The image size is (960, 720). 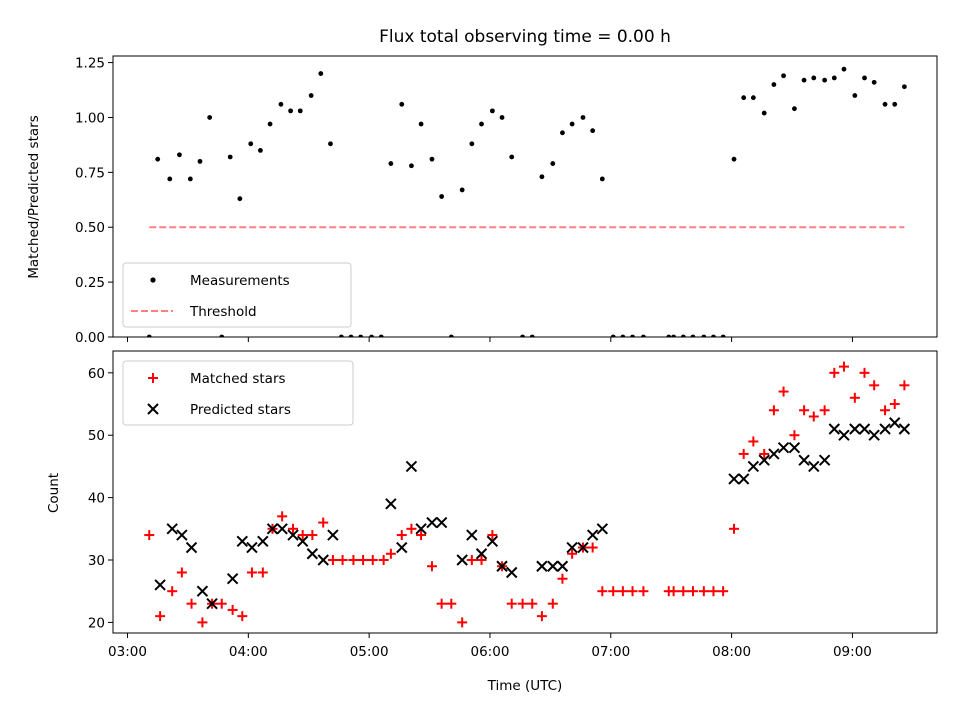 I want to click on x-tick-label: 04:00, so click(x=248, y=652).